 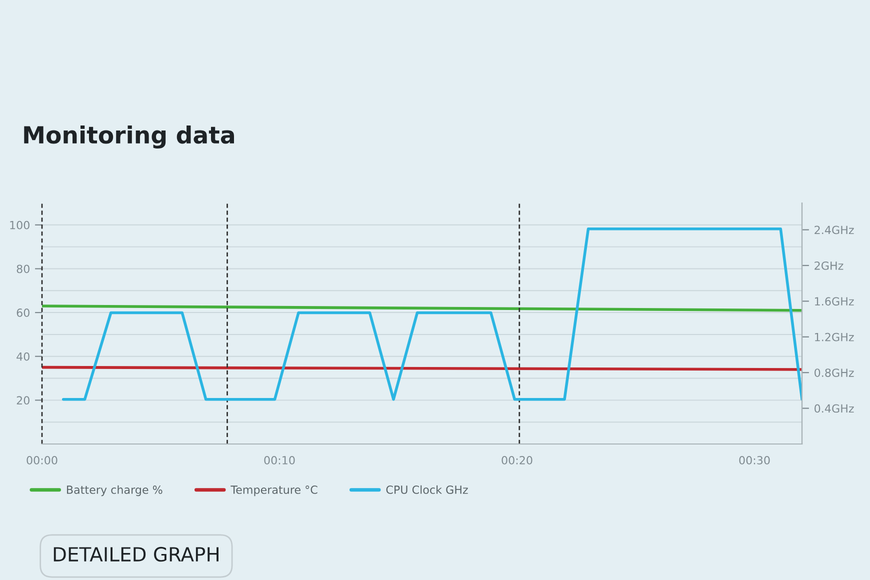 What do you see at coordinates (279, 460) in the screenshot?
I see `x-tick-label: 00:10` at bounding box center [279, 460].